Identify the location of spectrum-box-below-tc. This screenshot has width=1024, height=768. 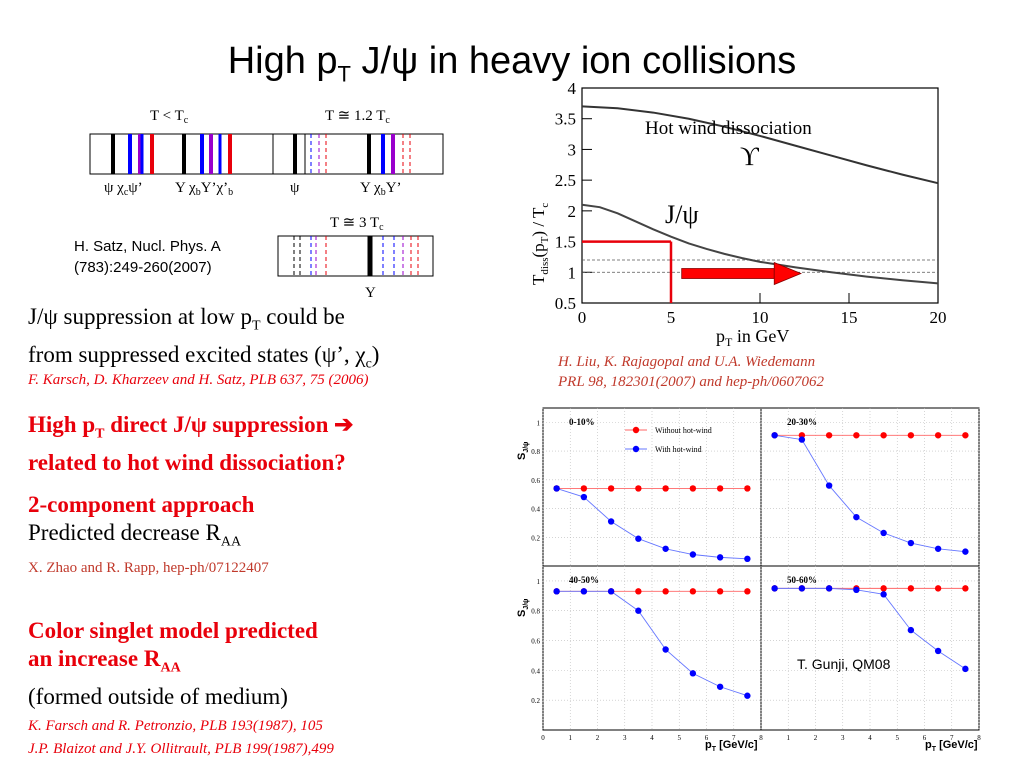
(197, 154).